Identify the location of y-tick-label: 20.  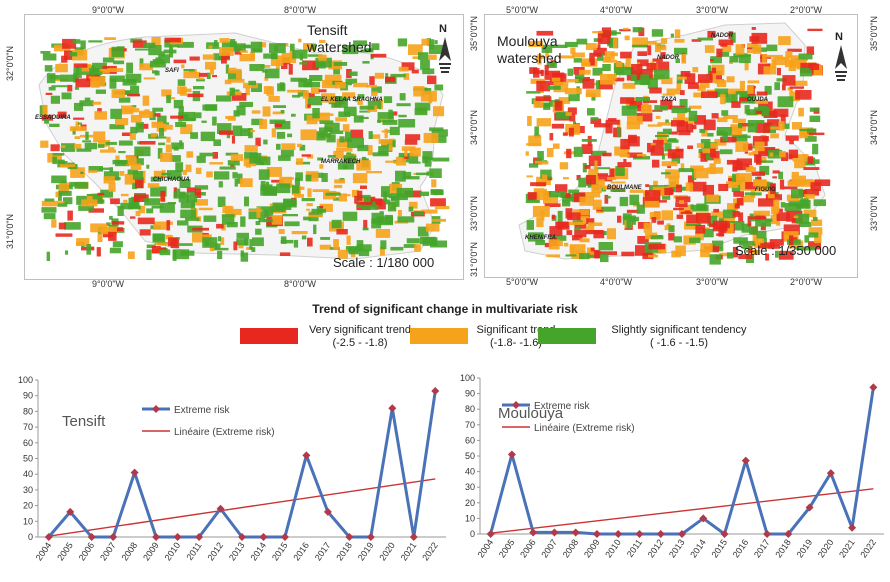
(28, 506).